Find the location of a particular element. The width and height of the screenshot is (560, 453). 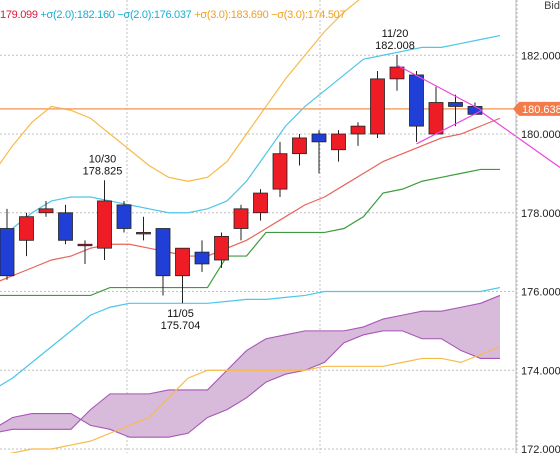

y-tick-label: 176.000 is located at coordinates (540, 293).